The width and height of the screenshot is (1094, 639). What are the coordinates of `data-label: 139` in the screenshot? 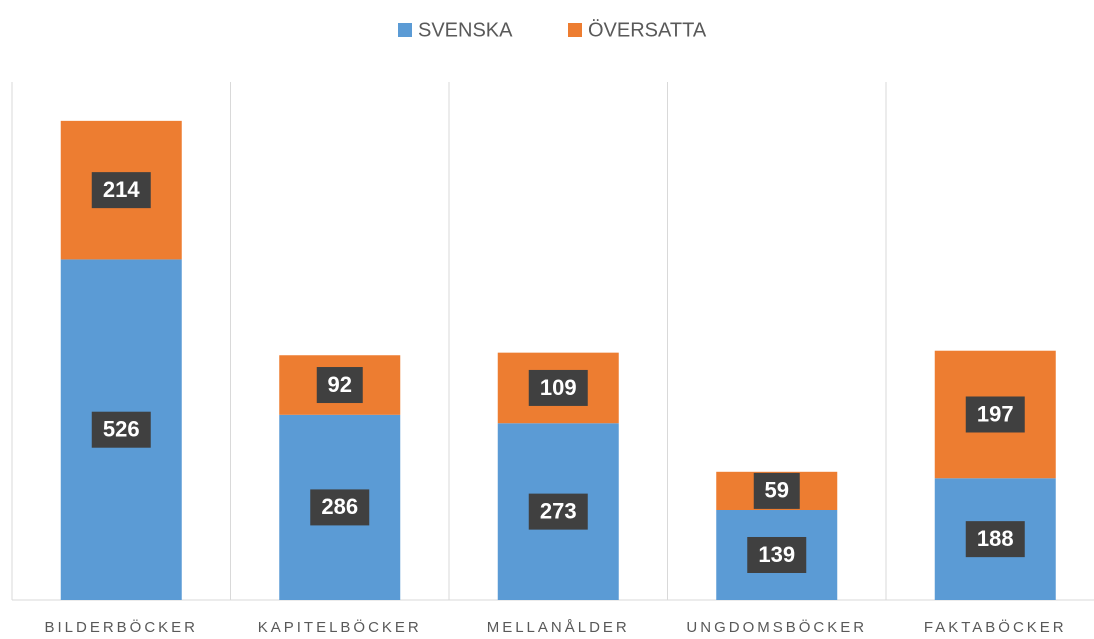 It's located at (776, 554).